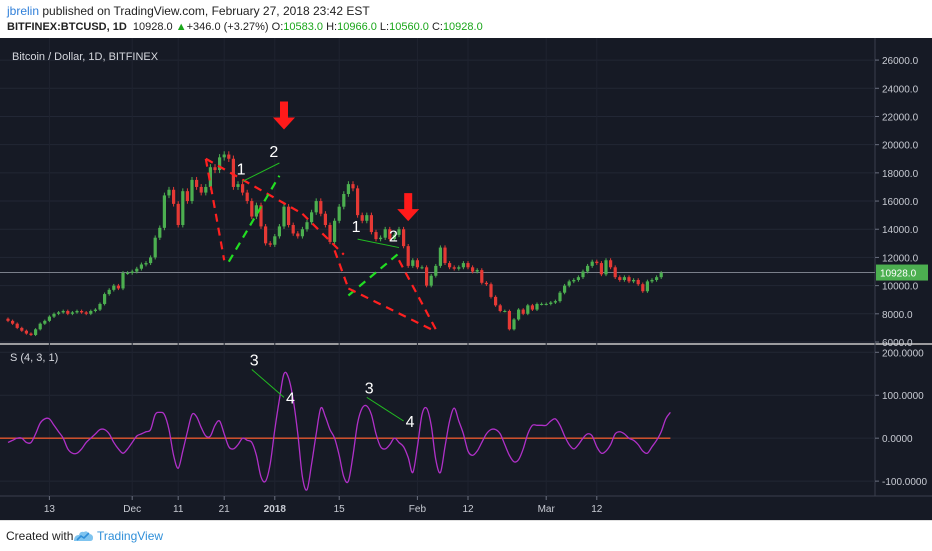 This screenshot has height=551, width=932. Describe the element at coordinates (898, 274) in the screenshot. I see `last-price-label: 10928.0` at that location.